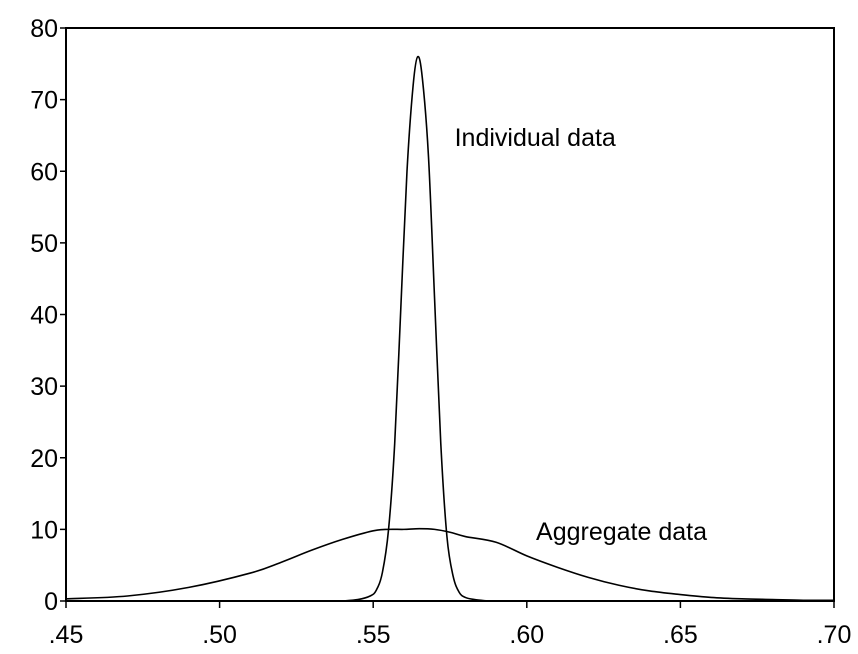  What do you see at coordinates (44, 387) in the screenshot?
I see `y-tick-label: 30` at bounding box center [44, 387].